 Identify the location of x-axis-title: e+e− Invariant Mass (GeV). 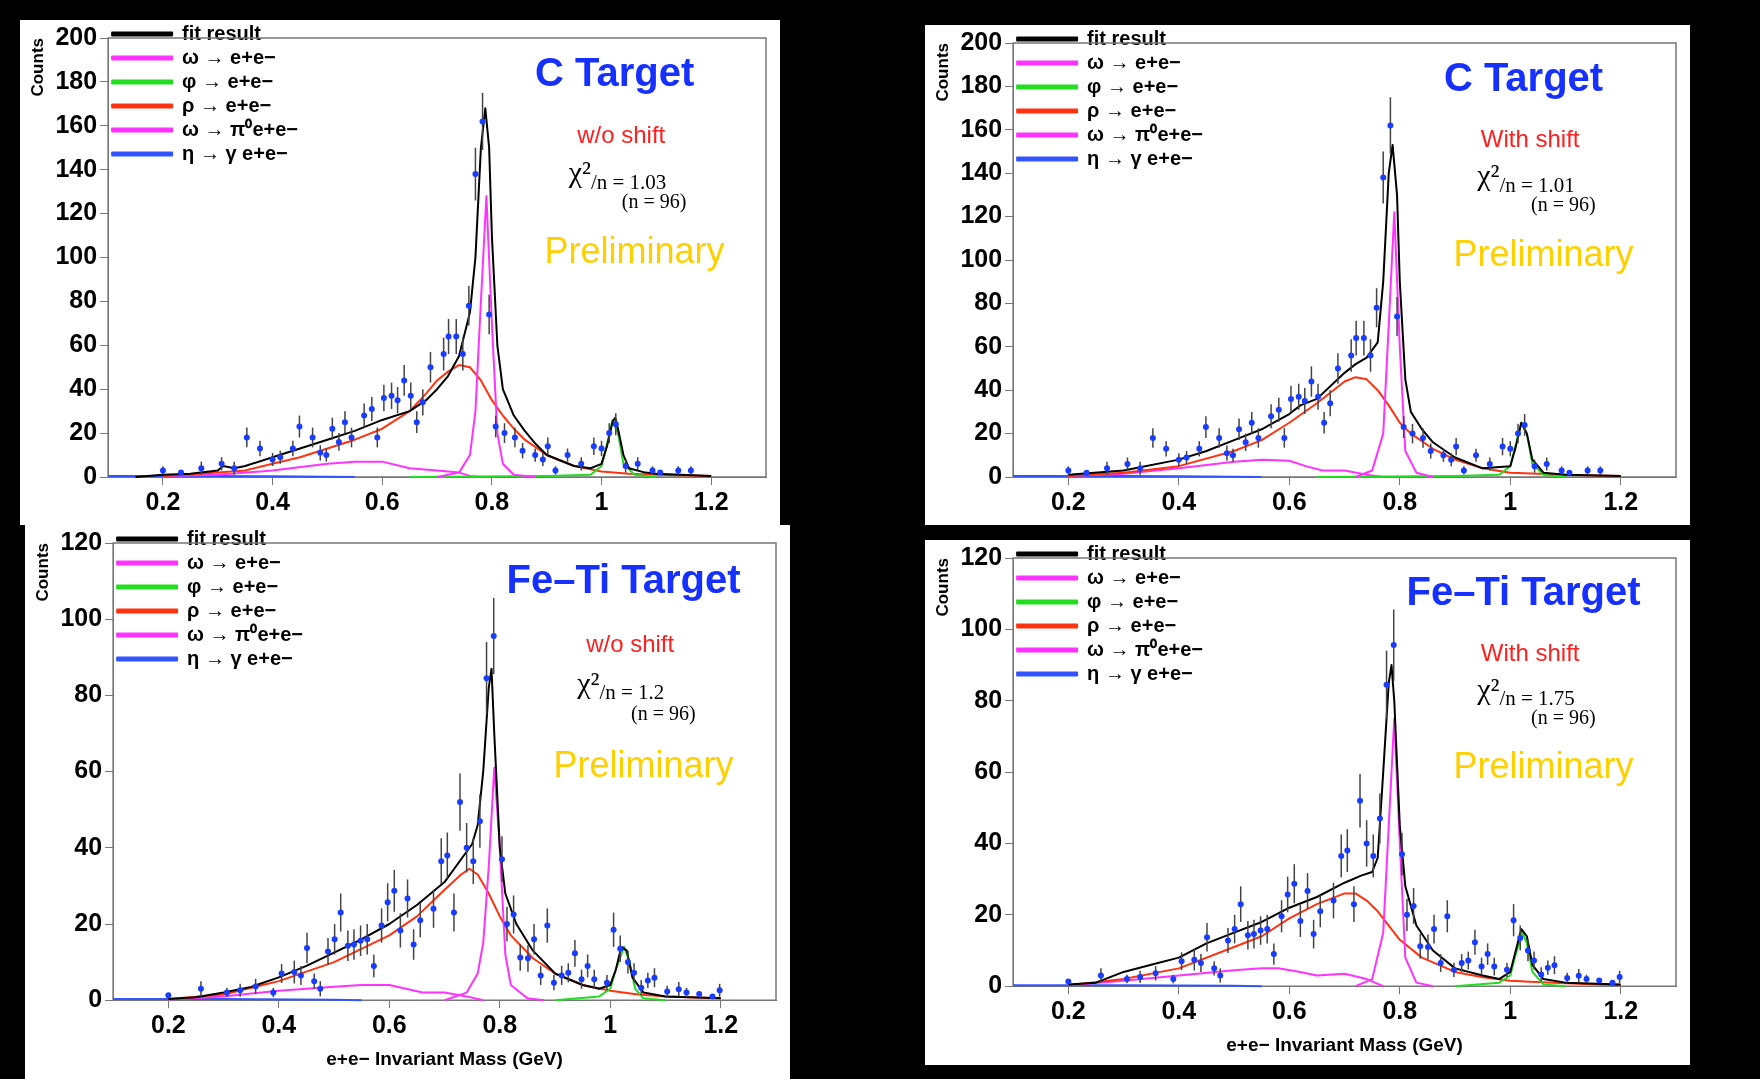
(444, 1058).